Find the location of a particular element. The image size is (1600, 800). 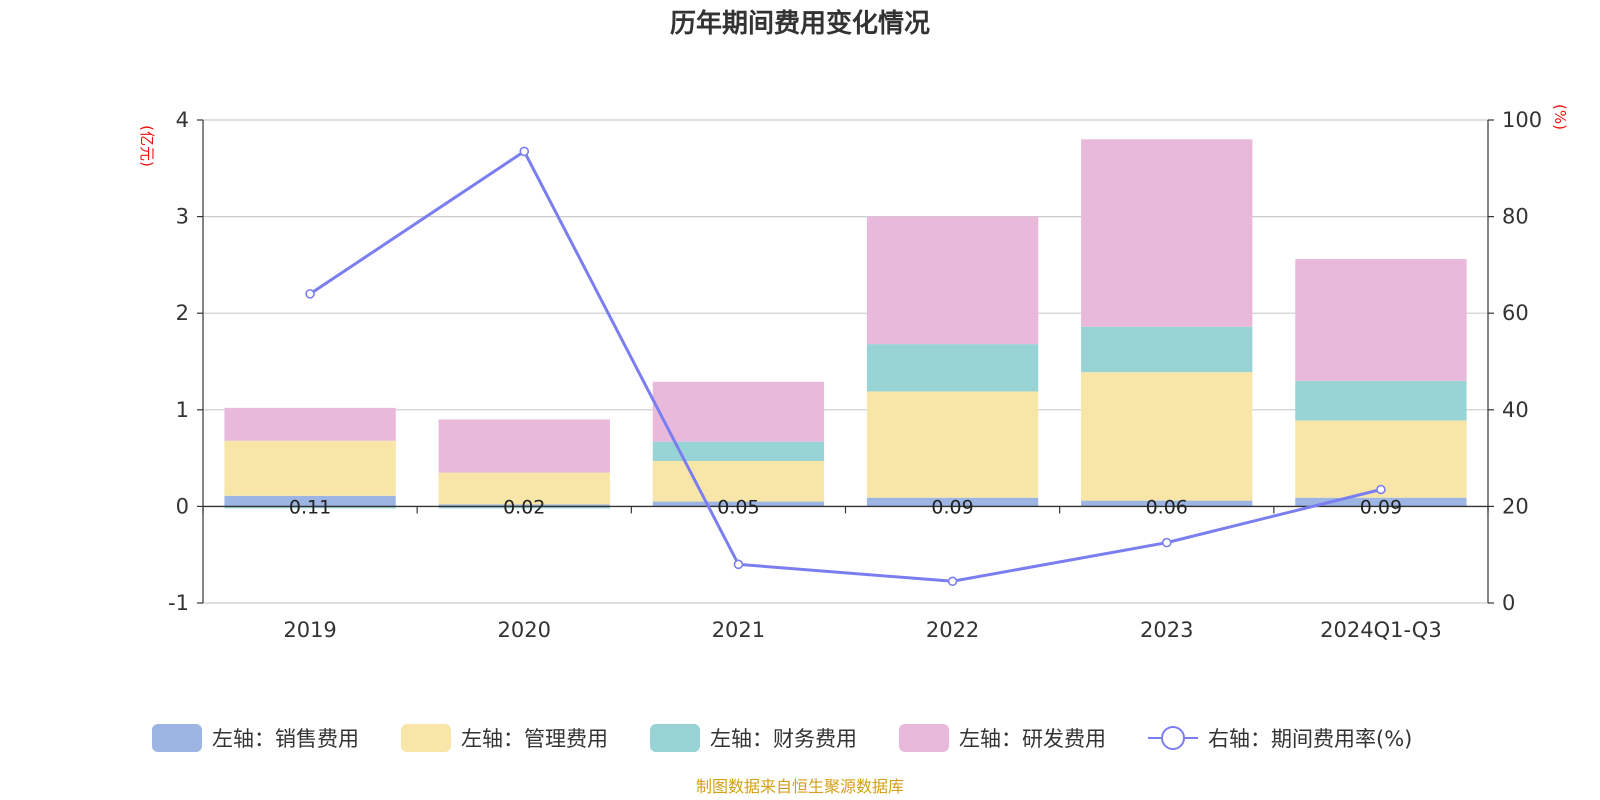

bar-data-label: 0.06 is located at coordinates (1167, 507).